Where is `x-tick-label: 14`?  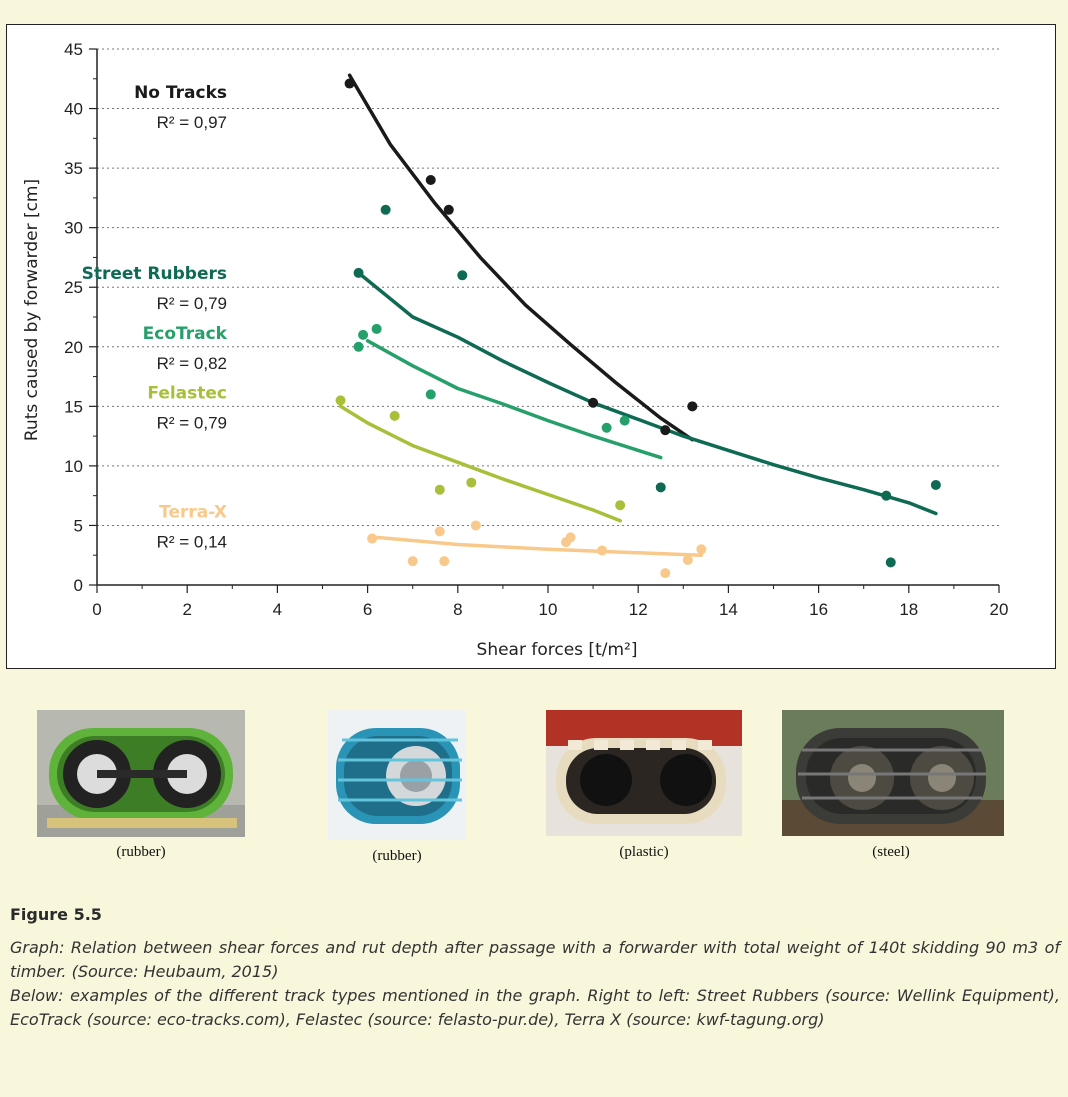 x-tick-label: 14 is located at coordinates (728, 609).